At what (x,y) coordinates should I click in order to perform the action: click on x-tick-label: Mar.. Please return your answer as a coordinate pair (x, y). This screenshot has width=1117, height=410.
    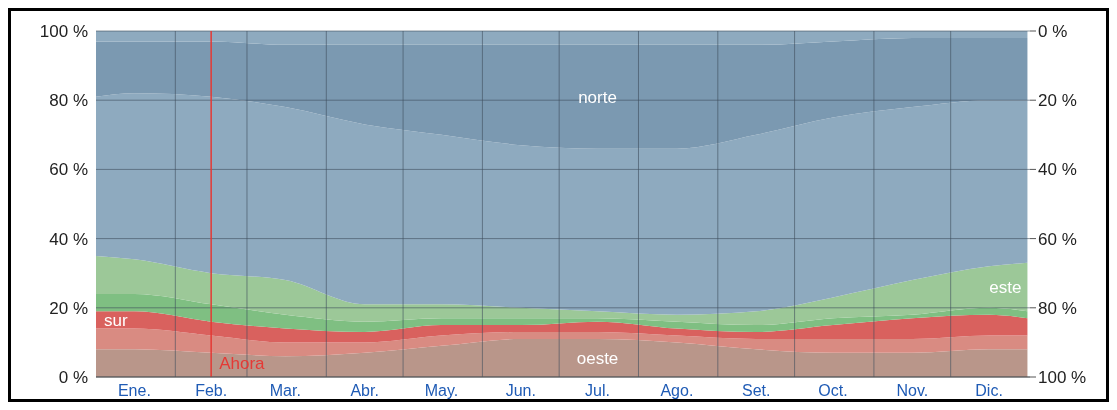
    Looking at the image, I should click on (285, 391).